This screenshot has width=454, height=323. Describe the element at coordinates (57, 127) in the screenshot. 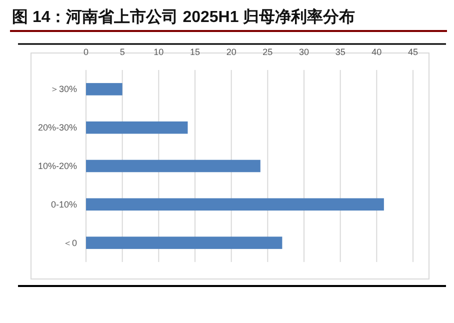

I see `y-tick-label: 20%-30%` at that location.